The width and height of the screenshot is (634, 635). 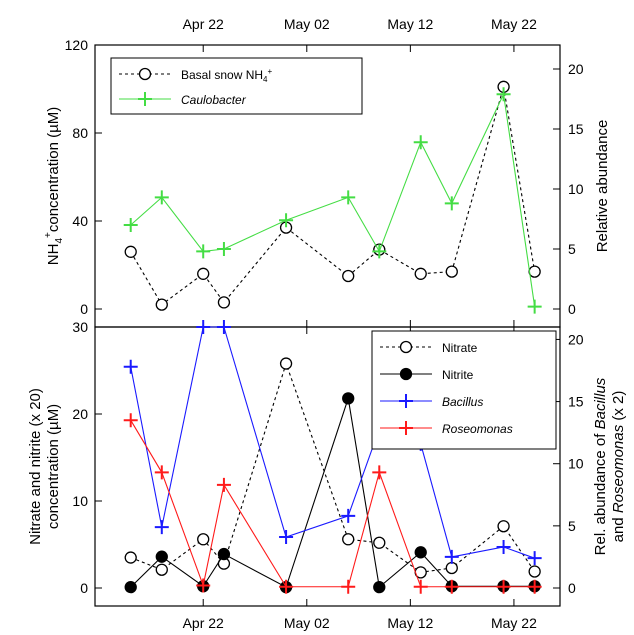 What do you see at coordinates (80, 221) in the screenshot?
I see `y-tick-label: 40` at bounding box center [80, 221].